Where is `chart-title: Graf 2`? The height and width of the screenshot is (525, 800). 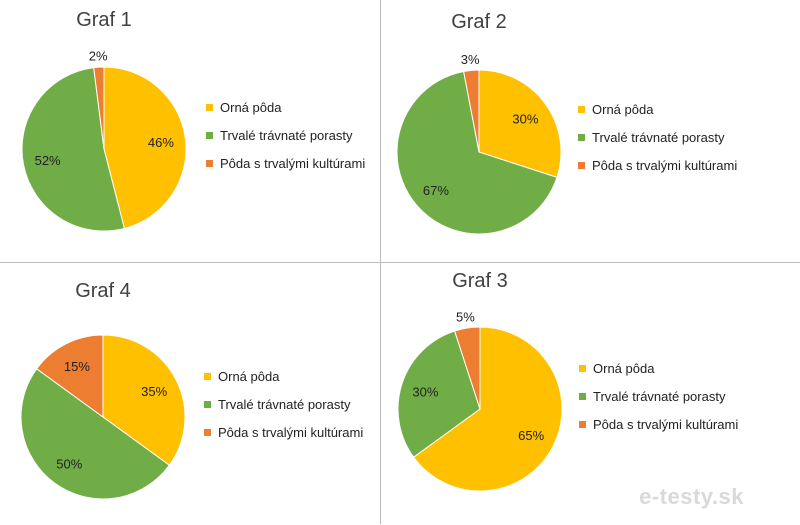
chart-title: Graf 2 is located at coordinates (479, 22).